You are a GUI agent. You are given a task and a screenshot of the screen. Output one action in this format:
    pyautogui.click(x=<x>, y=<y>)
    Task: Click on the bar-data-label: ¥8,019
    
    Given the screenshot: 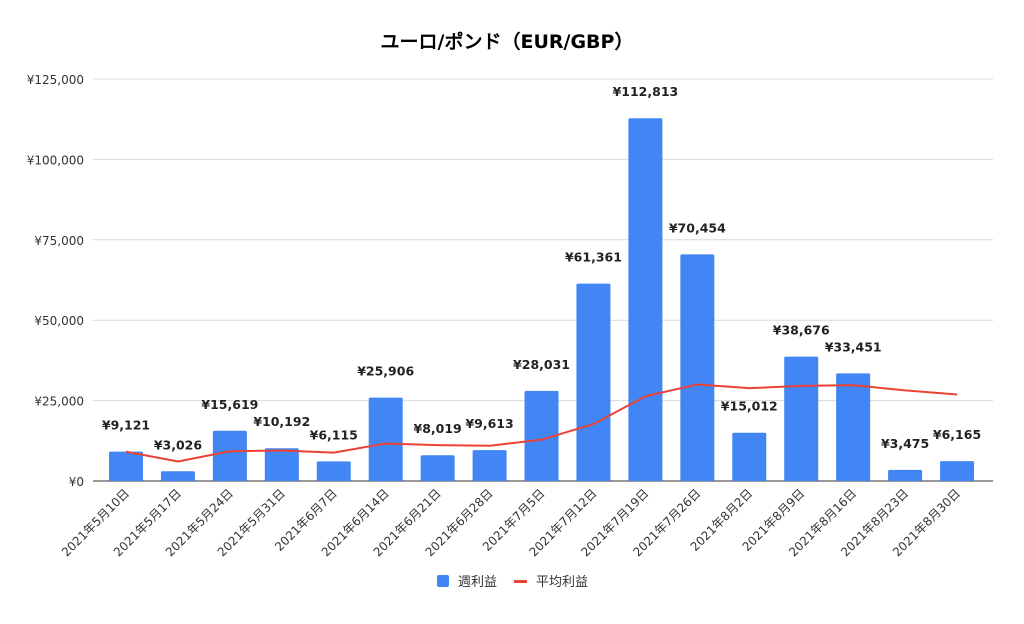 What is the action you would take?
    pyautogui.click(x=438, y=428)
    